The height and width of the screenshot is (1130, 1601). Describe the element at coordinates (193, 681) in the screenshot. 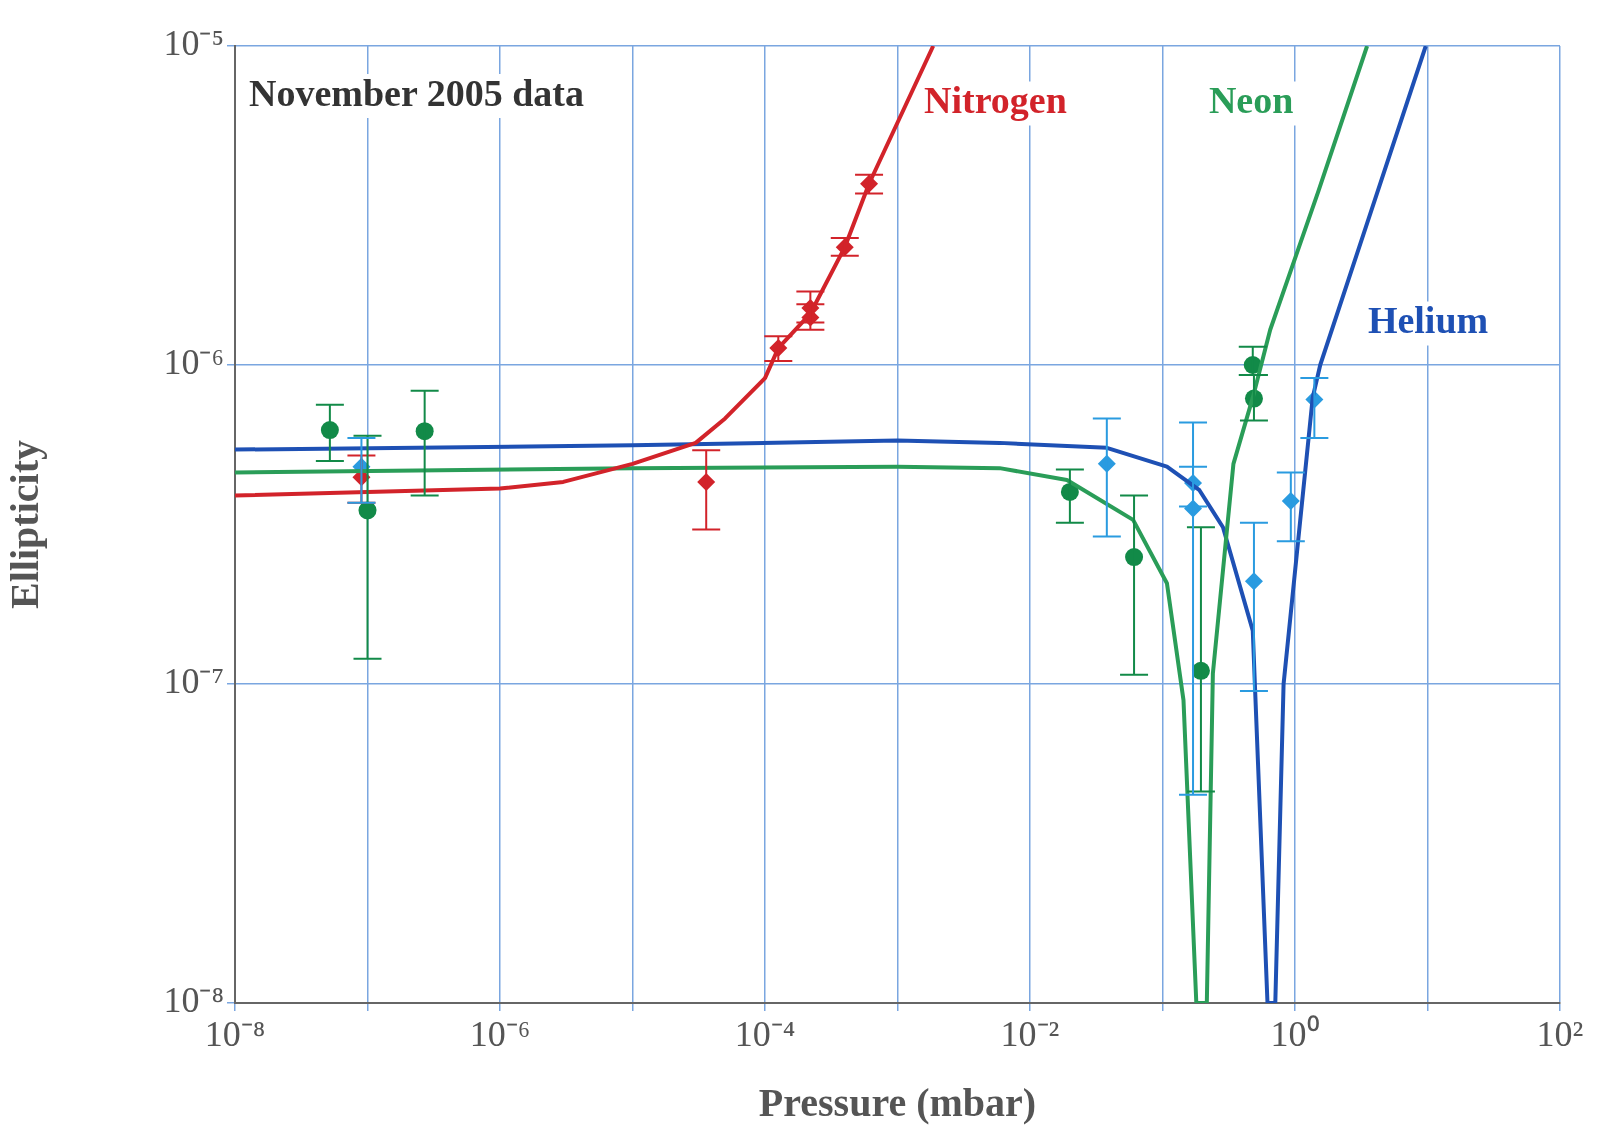

I see `y-tick-label: 10⁻⁷` at that location.